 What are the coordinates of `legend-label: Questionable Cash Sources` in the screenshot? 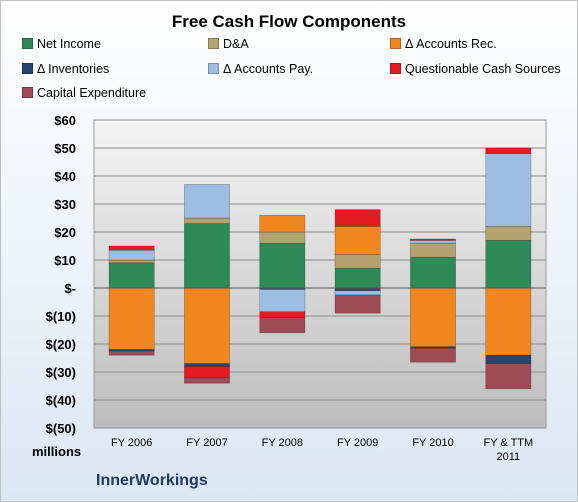 It's located at (483, 69).